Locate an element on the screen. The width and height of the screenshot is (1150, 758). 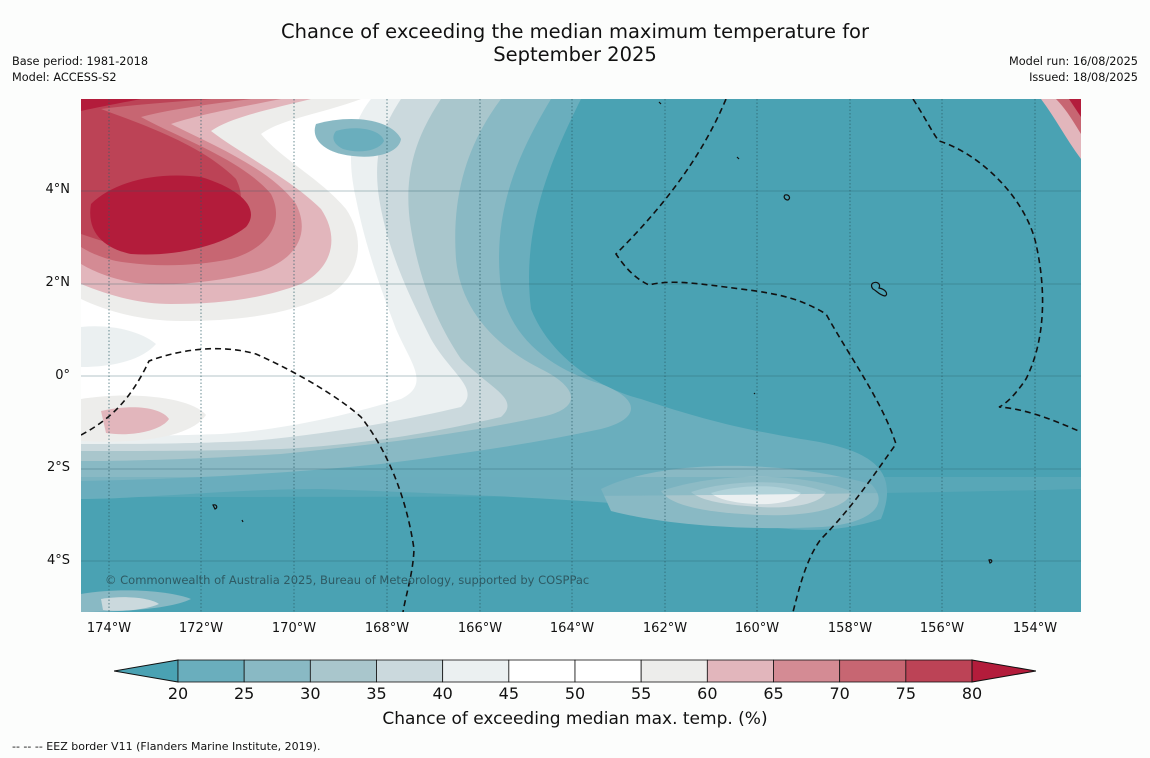
lat-label-4n: 4°N is located at coordinates (58, 189).